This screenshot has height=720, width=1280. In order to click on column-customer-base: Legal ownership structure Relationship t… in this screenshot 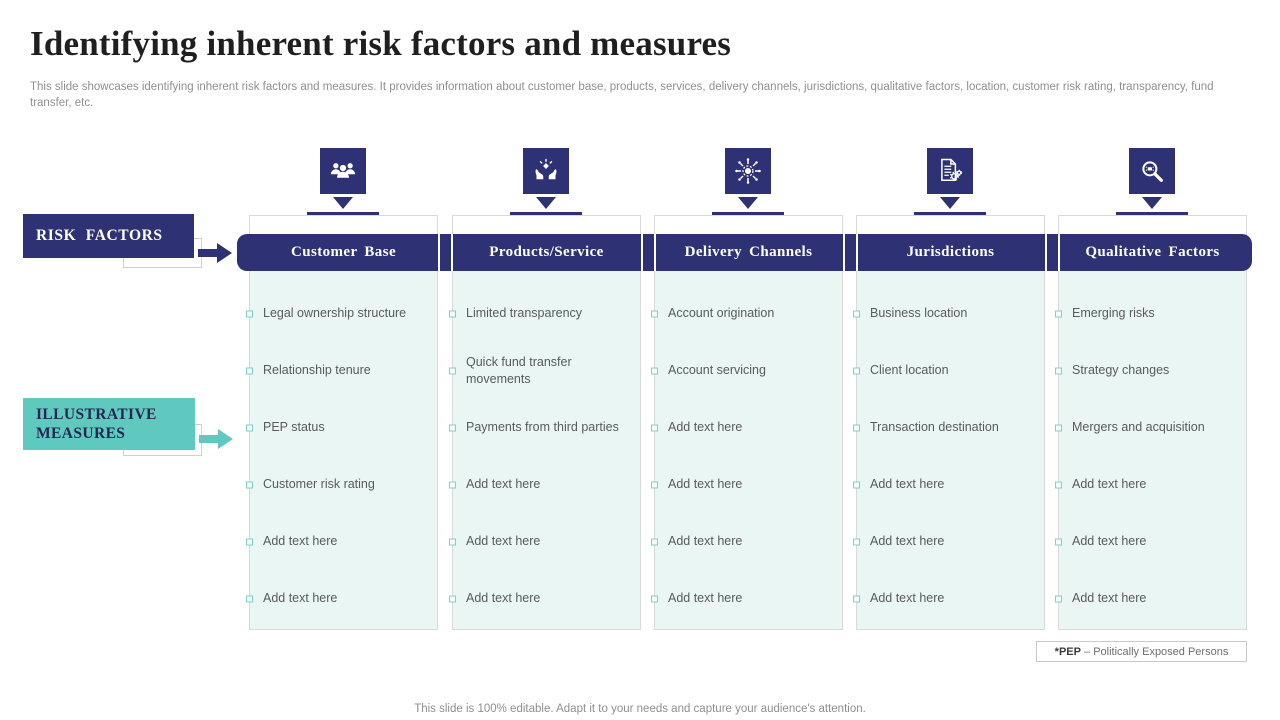, I will do `click(342, 422)`.